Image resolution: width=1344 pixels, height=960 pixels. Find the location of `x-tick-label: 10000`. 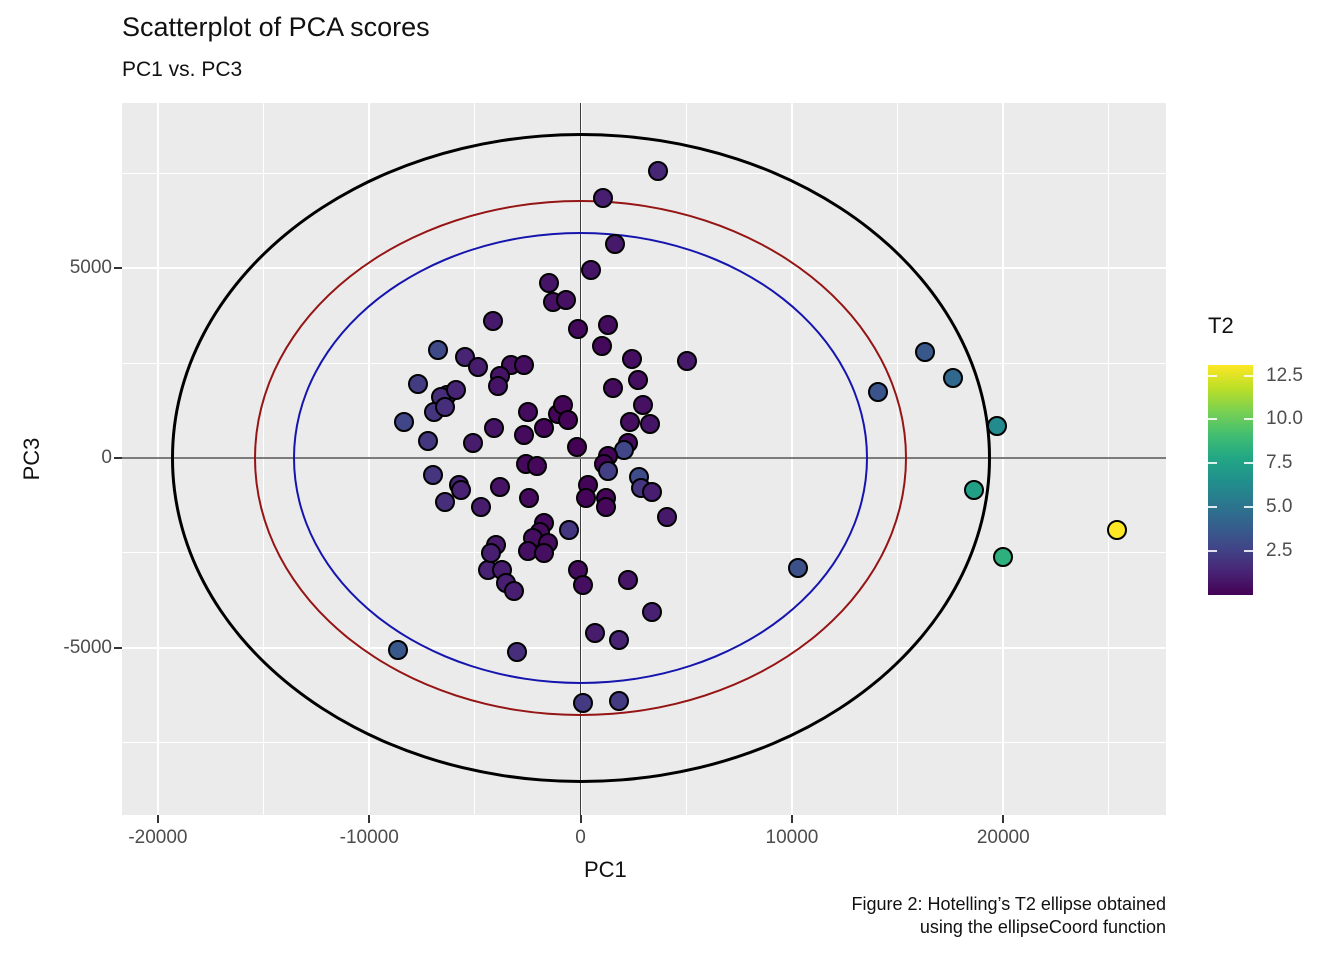

x-tick-label: 10000 is located at coordinates (792, 837).